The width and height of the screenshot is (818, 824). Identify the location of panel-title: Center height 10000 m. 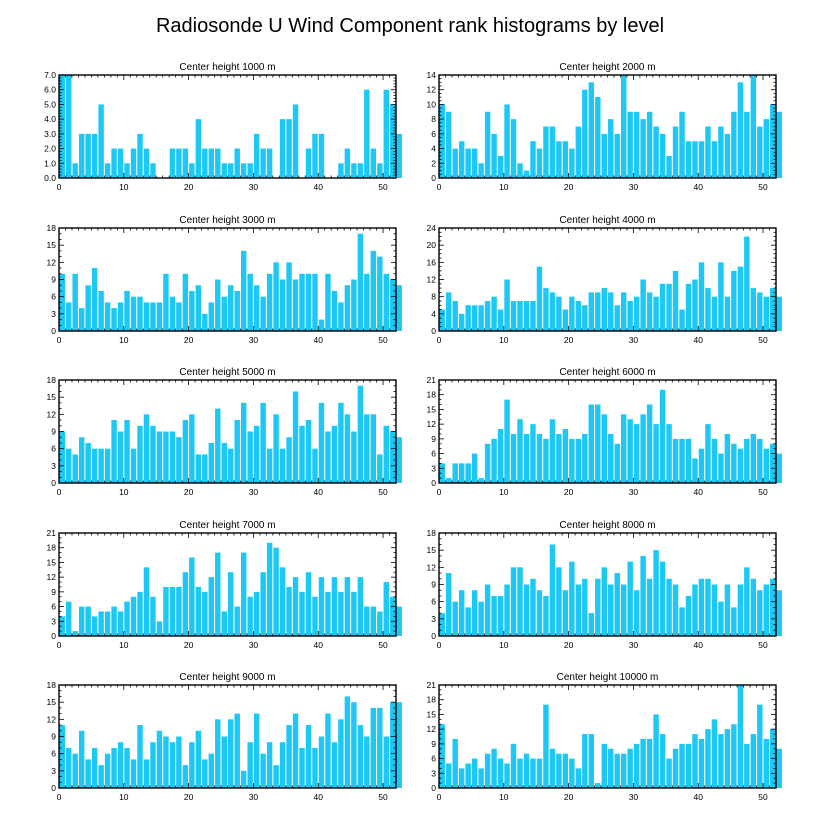
(608, 677).